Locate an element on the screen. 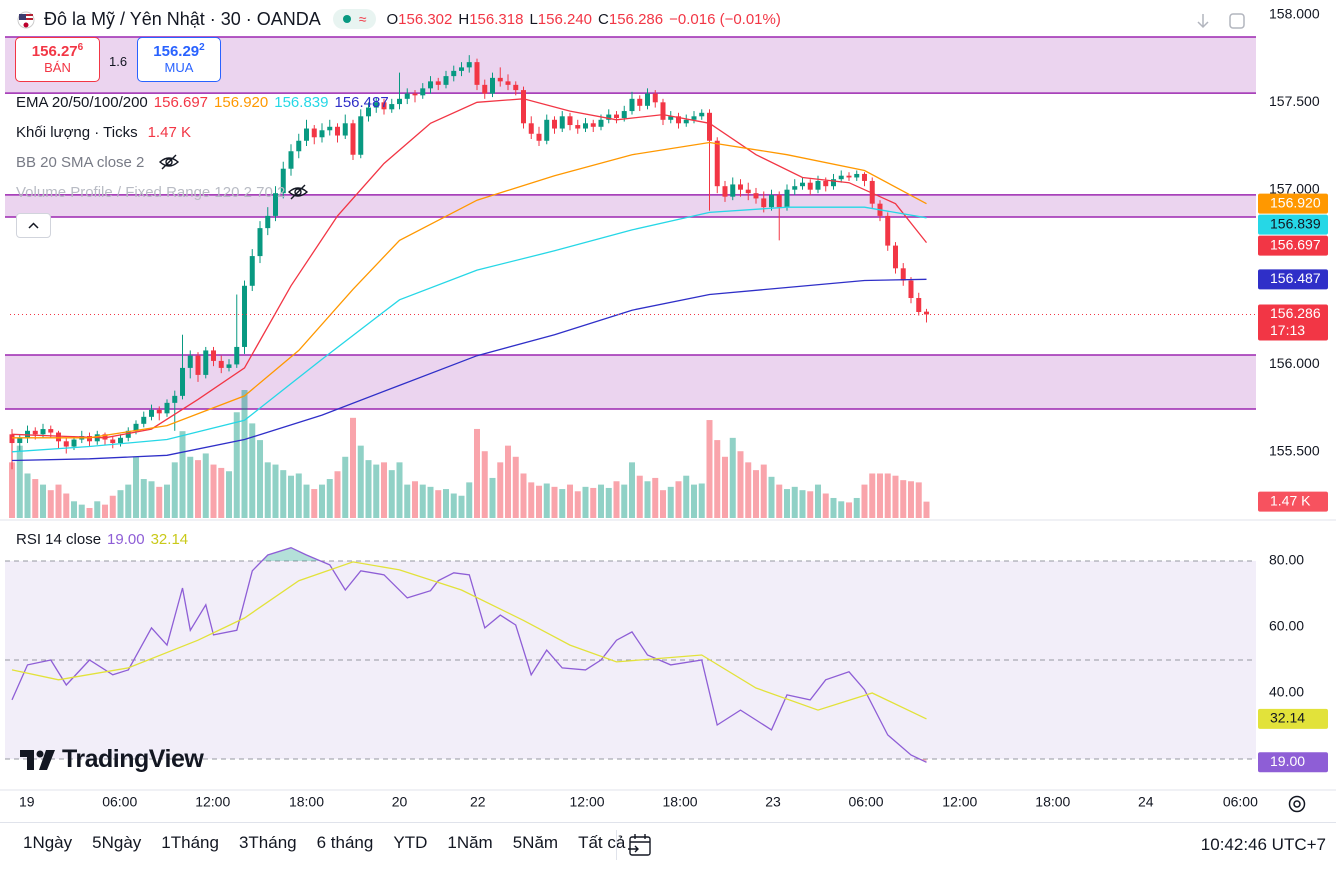 The width and height of the screenshot is (1336, 872). settings-icon is located at coordinates (1297, 804).